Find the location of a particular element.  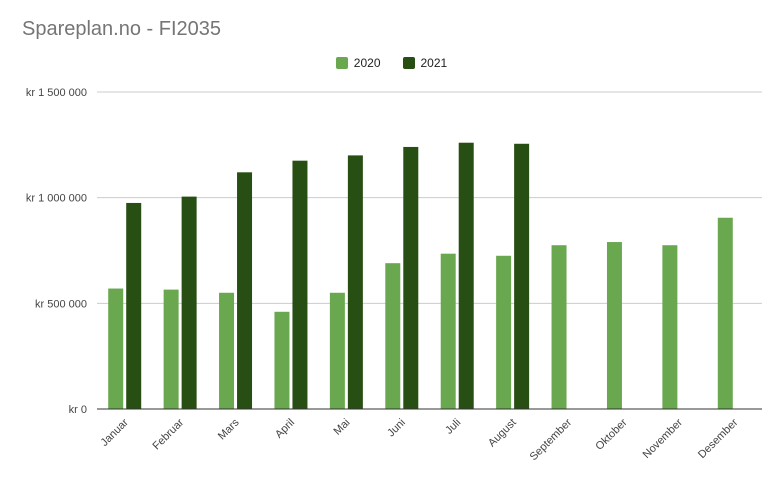

legend-item-2020: 2020 is located at coordinates (358, 63).